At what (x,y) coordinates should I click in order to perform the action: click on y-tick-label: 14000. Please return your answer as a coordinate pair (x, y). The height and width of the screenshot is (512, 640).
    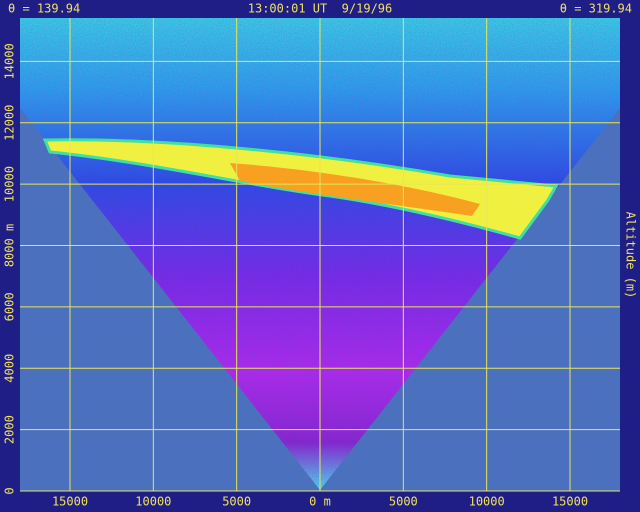
    Looking at the image, I should click on (10, 61).